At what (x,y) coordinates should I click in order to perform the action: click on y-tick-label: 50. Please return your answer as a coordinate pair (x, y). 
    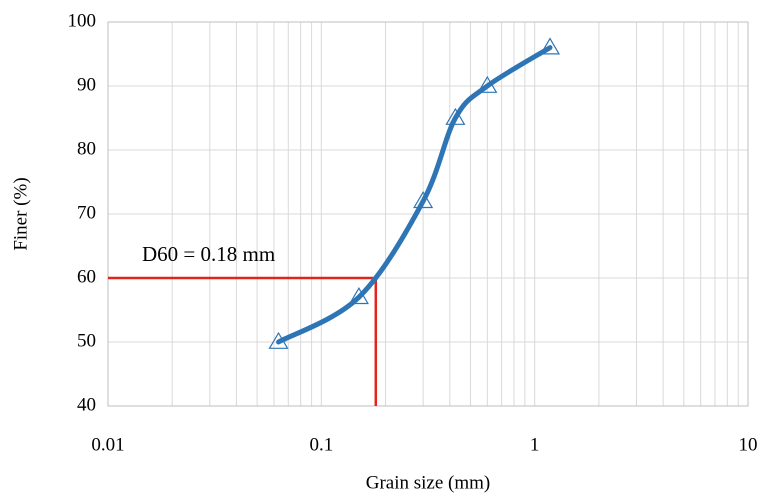
    Looking at the image, I should click on (86, 340).